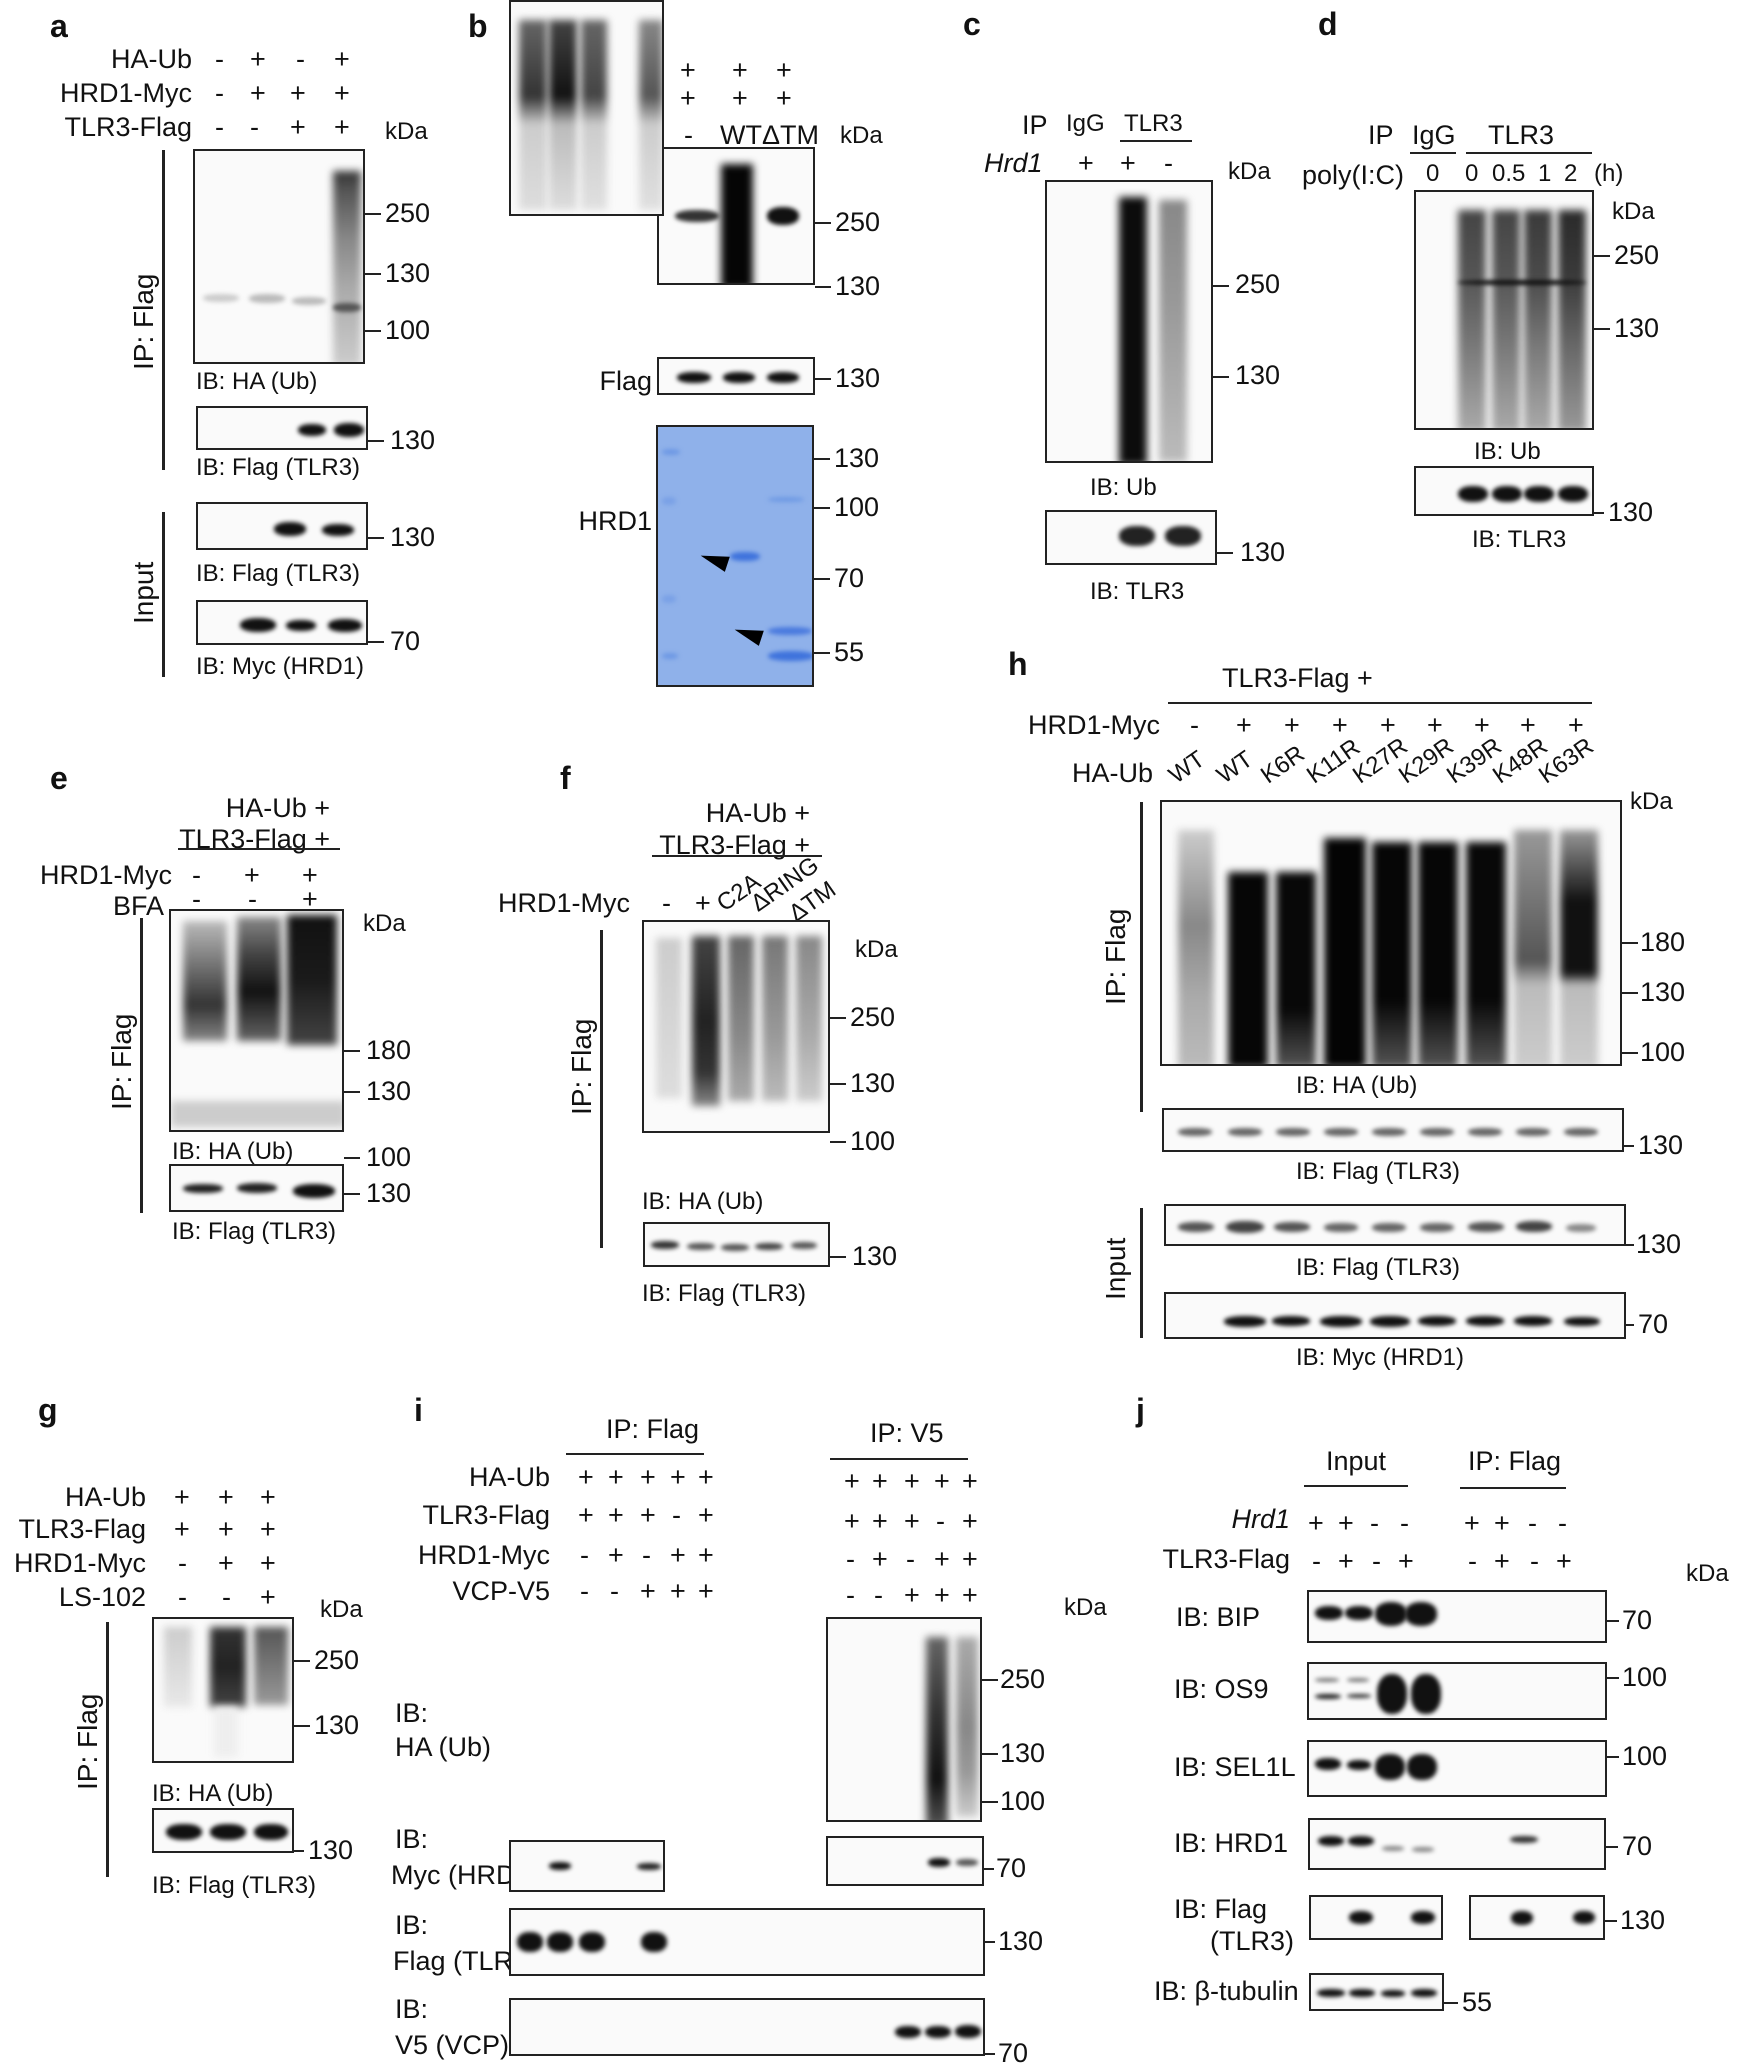 The height and width of the screenshot is (2070, 1750). What do you see at coordinates (1221, 1909) in the screenshot?
I see `ib-label: IB: Flag` at bounding box center [1221, 1909].